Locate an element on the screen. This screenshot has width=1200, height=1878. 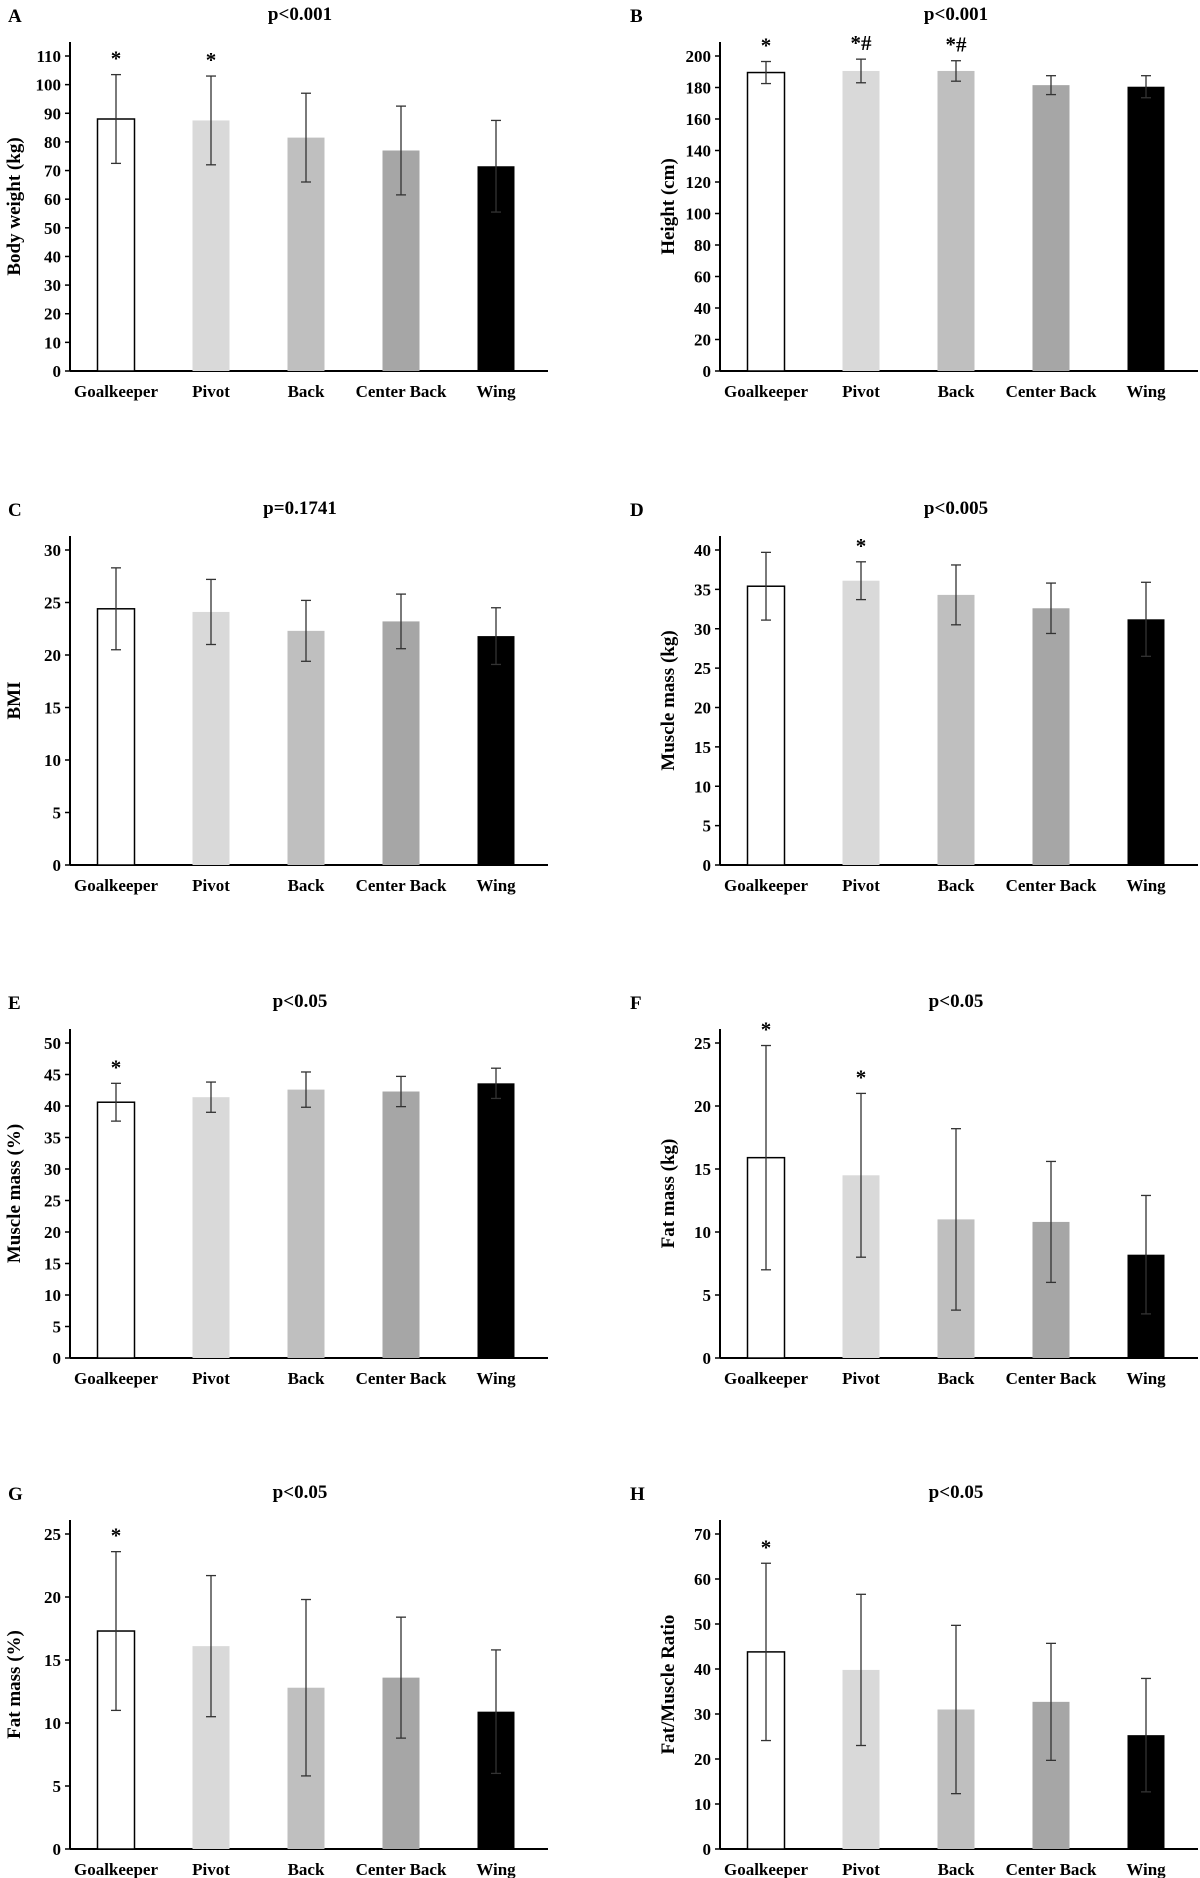
panel-letter: E is located at coordinates (14, 1003).